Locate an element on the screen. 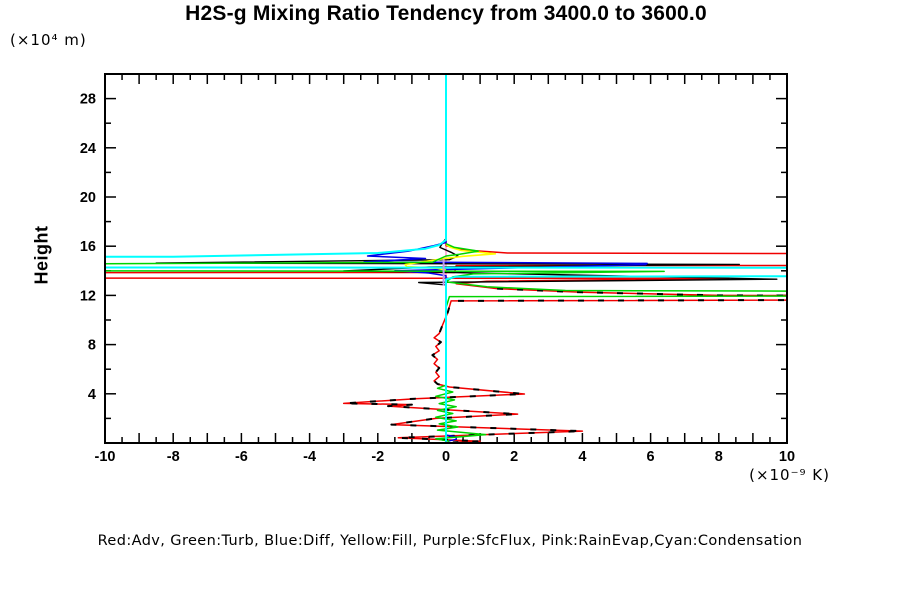 This screenshot has height=600, width=900. y-tick-label: 12 is located at coordinates (88, 296).